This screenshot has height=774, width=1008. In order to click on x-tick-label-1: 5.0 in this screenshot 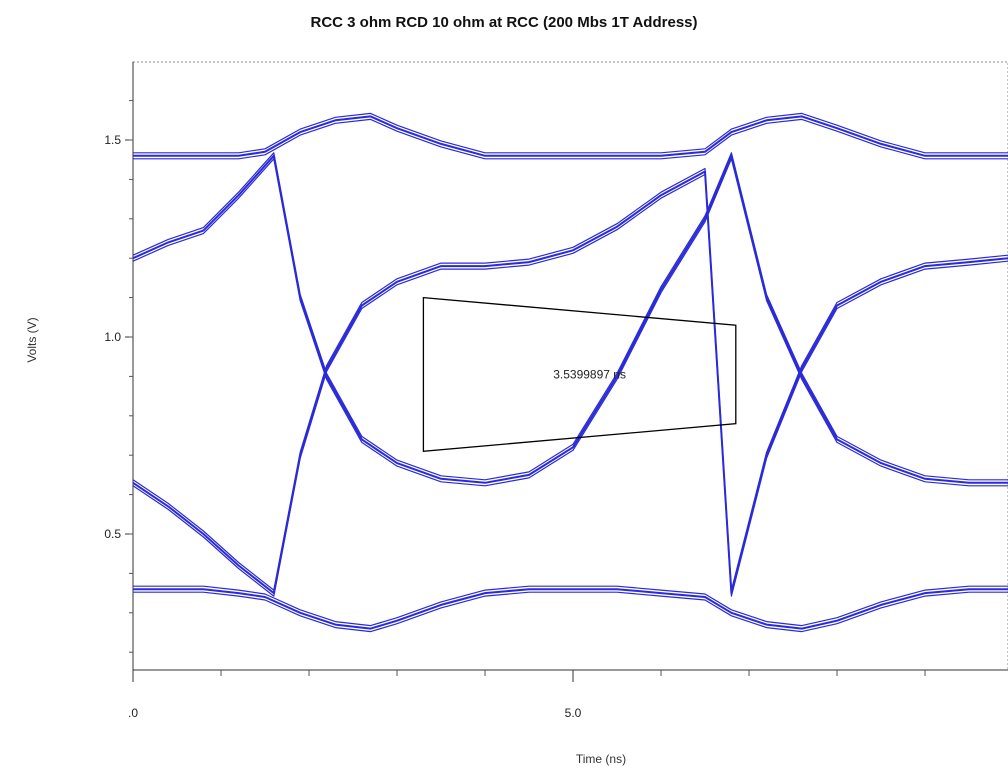, I will do `click(573, 713)`.